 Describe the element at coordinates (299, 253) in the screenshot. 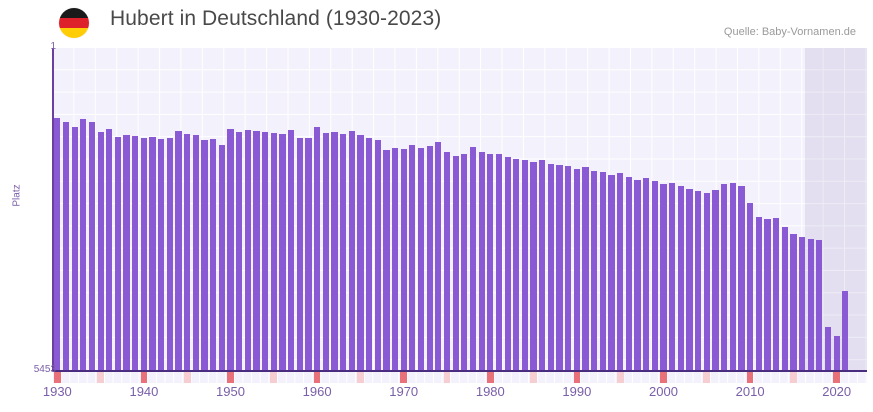

I see `bar-1958` at that location.